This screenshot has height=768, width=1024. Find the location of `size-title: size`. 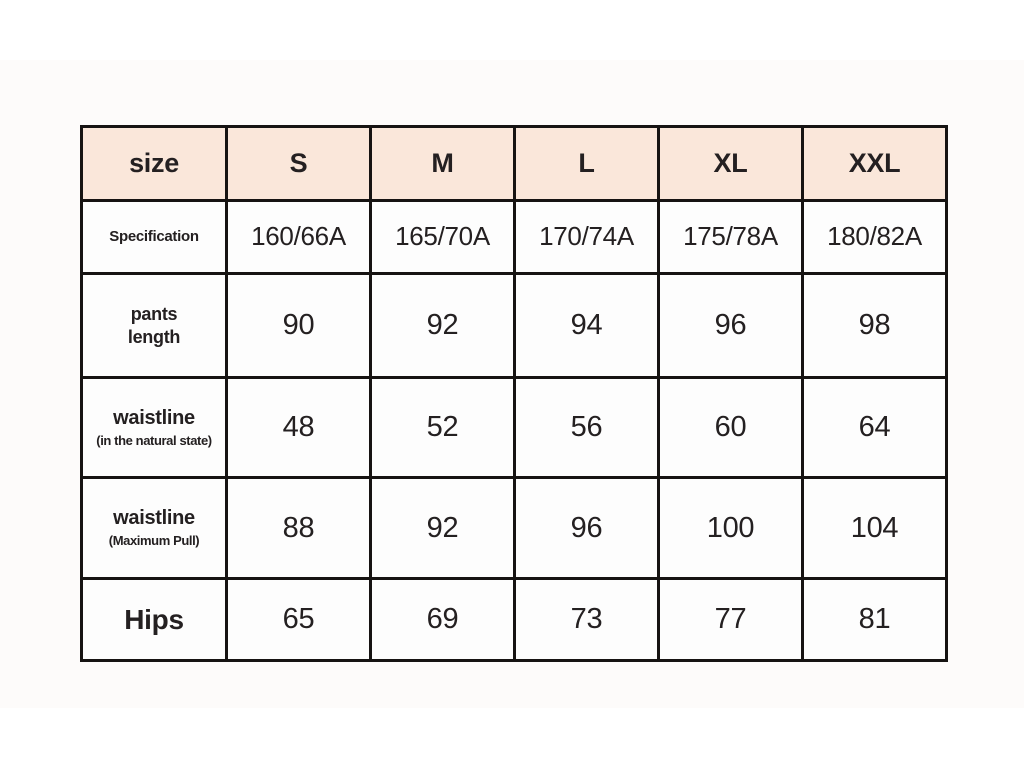

size-title: size is located at coordinates (154, 162).